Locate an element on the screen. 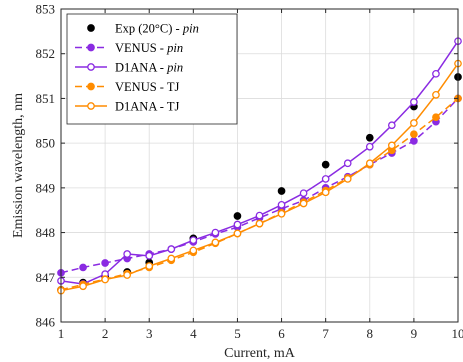 This screenshot has width=463, height=362. legend-entry: D1ANA - TJ is located at coordinates (127, 107).